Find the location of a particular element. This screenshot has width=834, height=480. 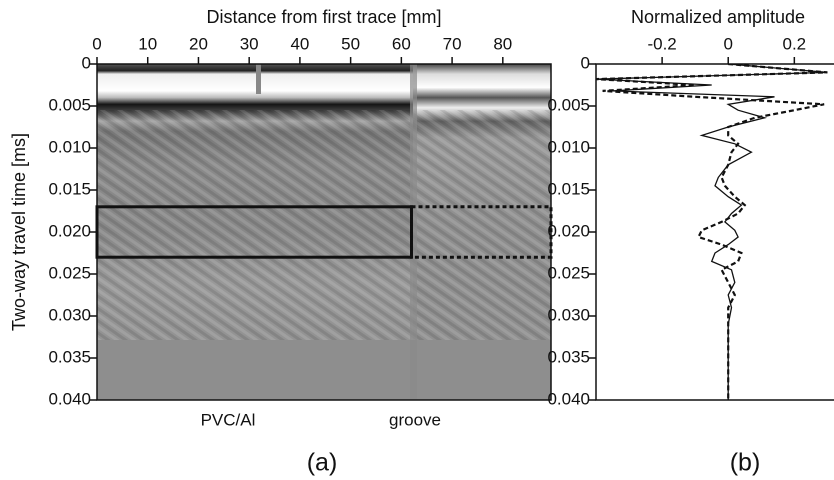

x-axis-title: Distance from first trace [mm] is located at coordinates (323, 17).